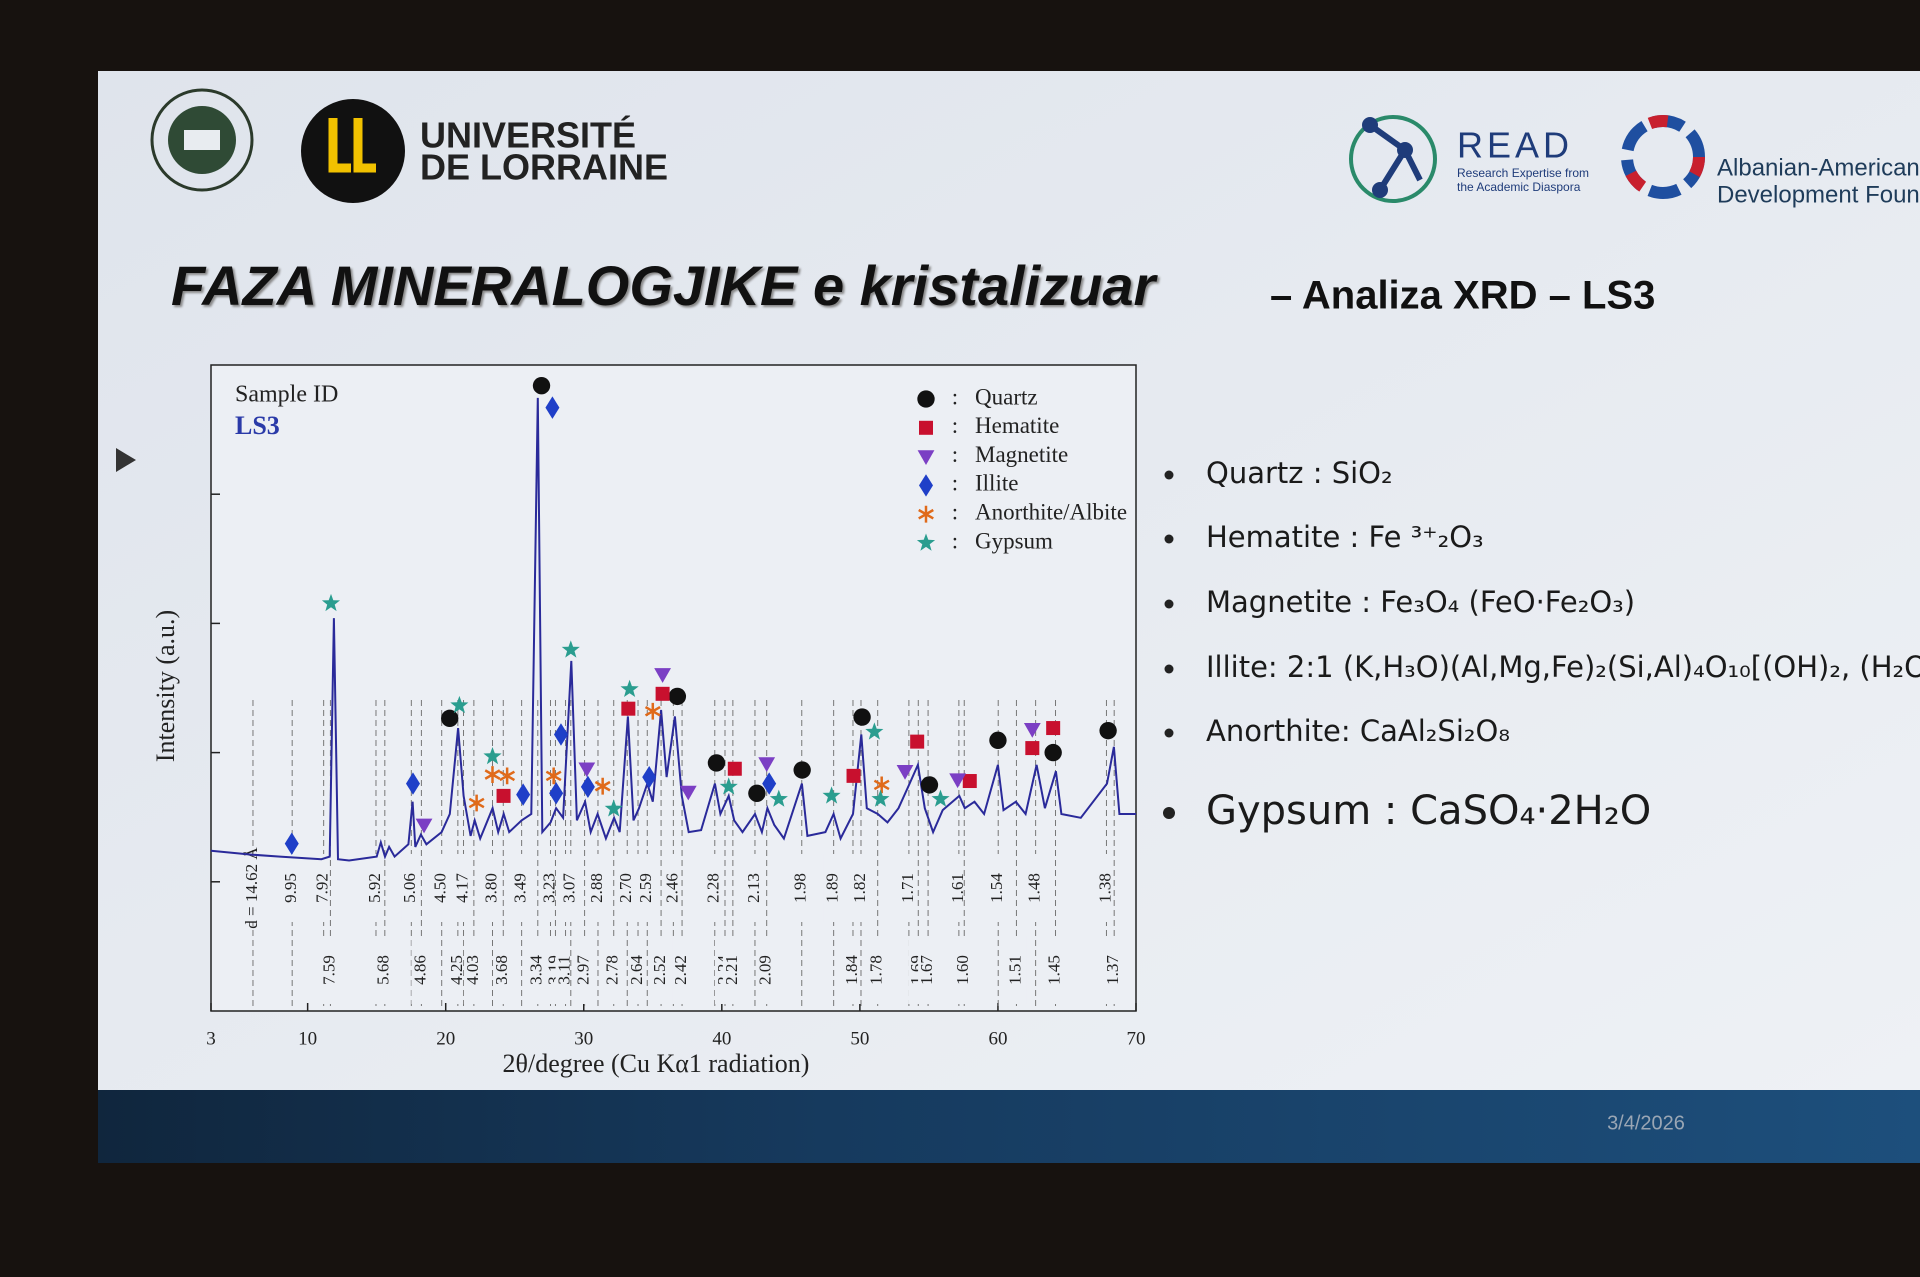 This screenshot has width=1920, height=1277. I want to click on d-spacing-label: 3.23, so click(548, 888).